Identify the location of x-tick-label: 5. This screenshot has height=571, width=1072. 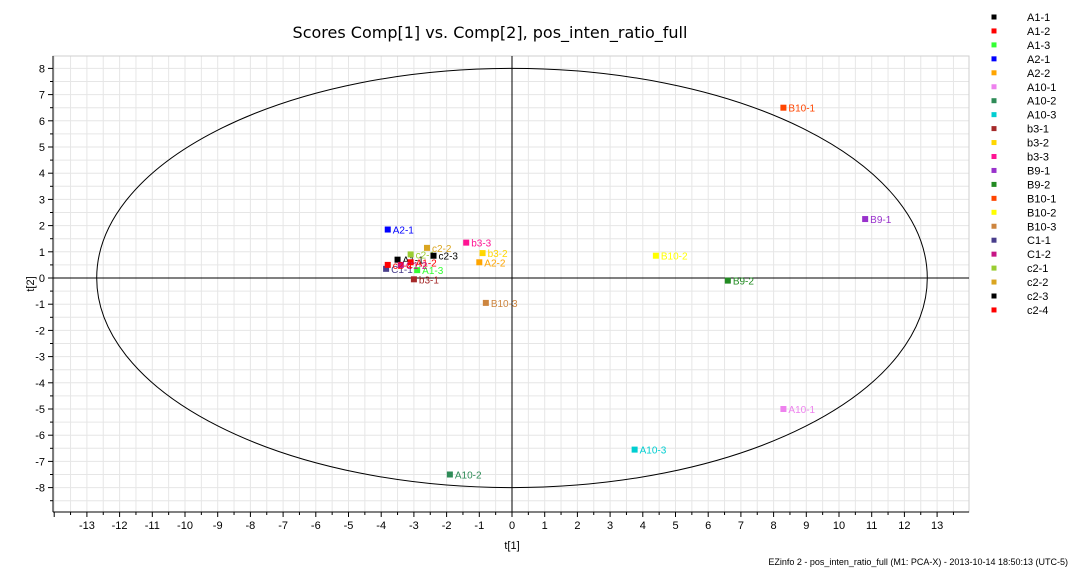
(675, 526).